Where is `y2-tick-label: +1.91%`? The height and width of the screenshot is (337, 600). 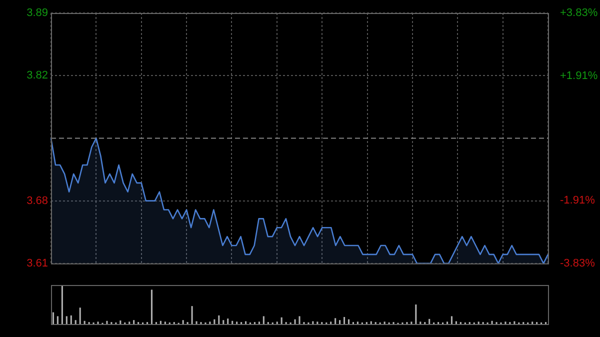
y2-tick-label: +1.91% is located at coordinates (579, 76).